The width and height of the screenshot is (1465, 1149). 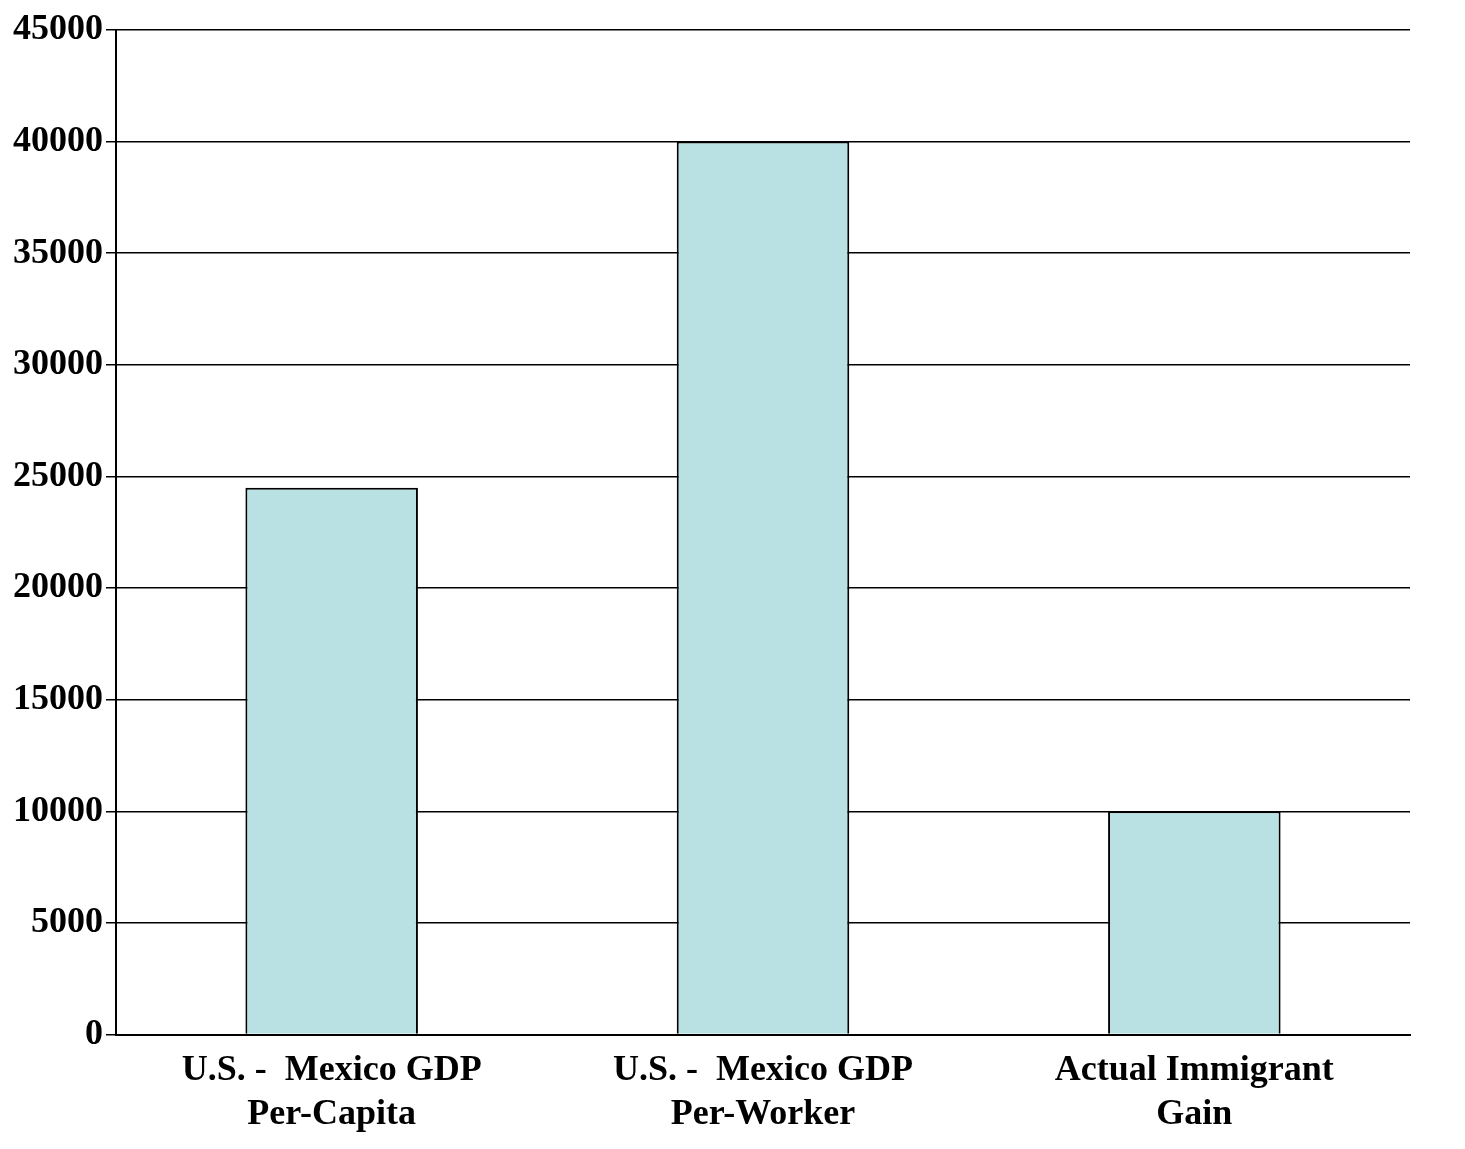 I want to click on y-tick-label: 25000, so click(x=58, y=473).